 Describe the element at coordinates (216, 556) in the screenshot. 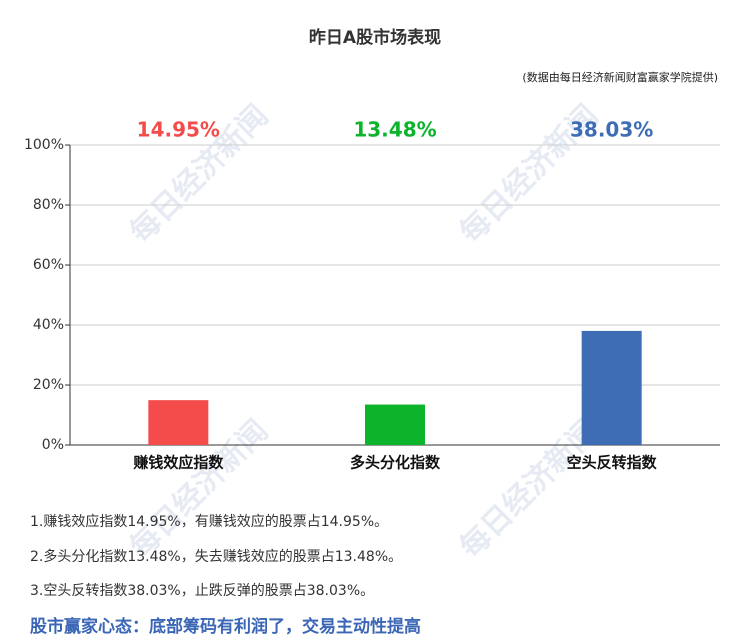

I see `note: 2.多头分化指数13.48%，失去赚钱效应的股票占13.48%。` at that location.